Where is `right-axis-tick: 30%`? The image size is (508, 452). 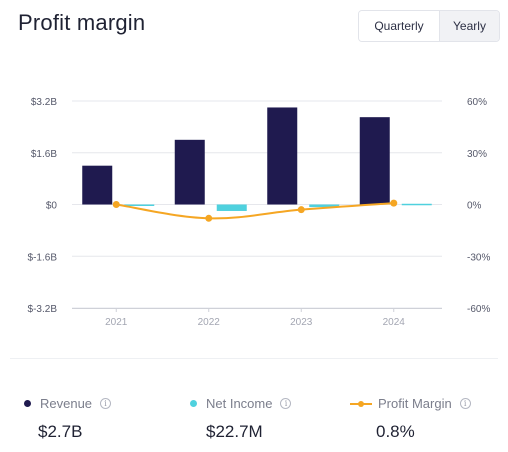 right-axis-tick: 30% is located at coordinates (477, 154).